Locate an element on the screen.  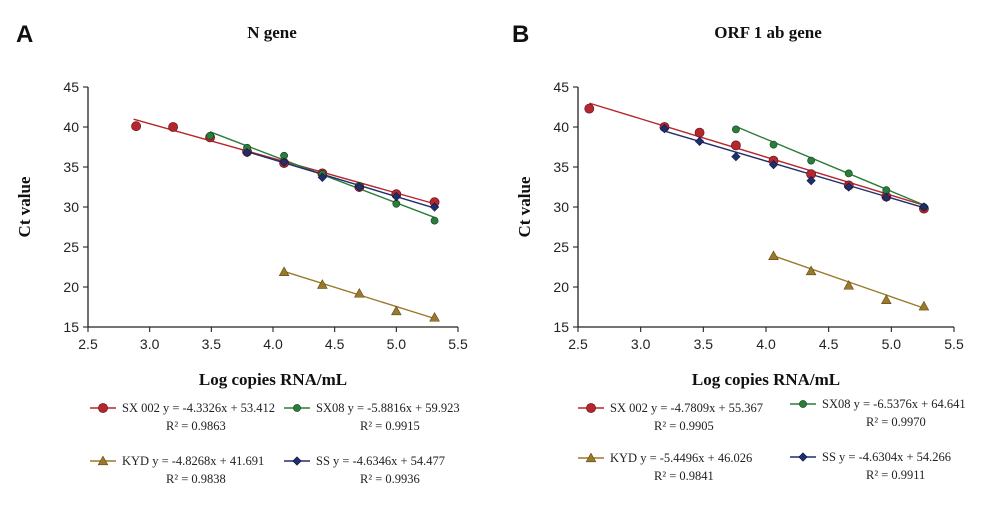
legend-equation: SX08 y = -5.8816x + 59.923 is located at coordinates (388, 408).